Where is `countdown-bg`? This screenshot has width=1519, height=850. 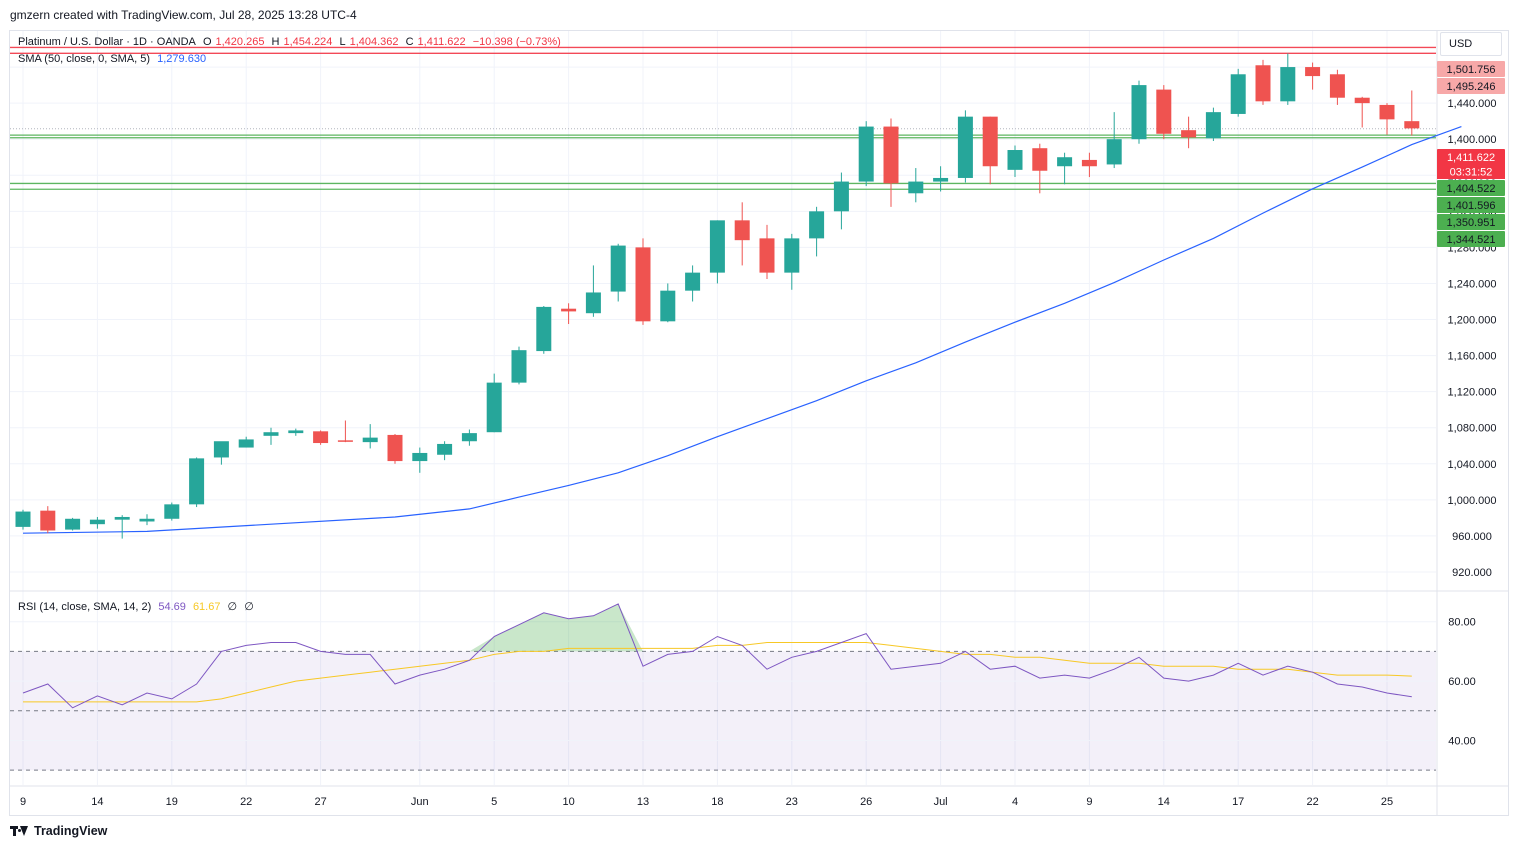
countdown-bg is located at coordinates (1471, 171).